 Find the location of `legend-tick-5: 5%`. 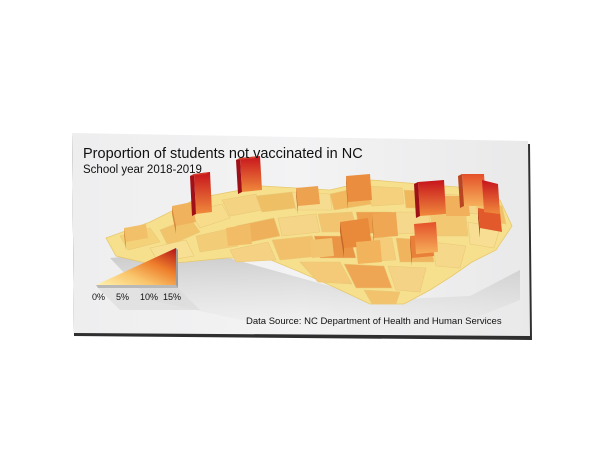

legend-tick-5: 5% is located at coordinates (123, 297).